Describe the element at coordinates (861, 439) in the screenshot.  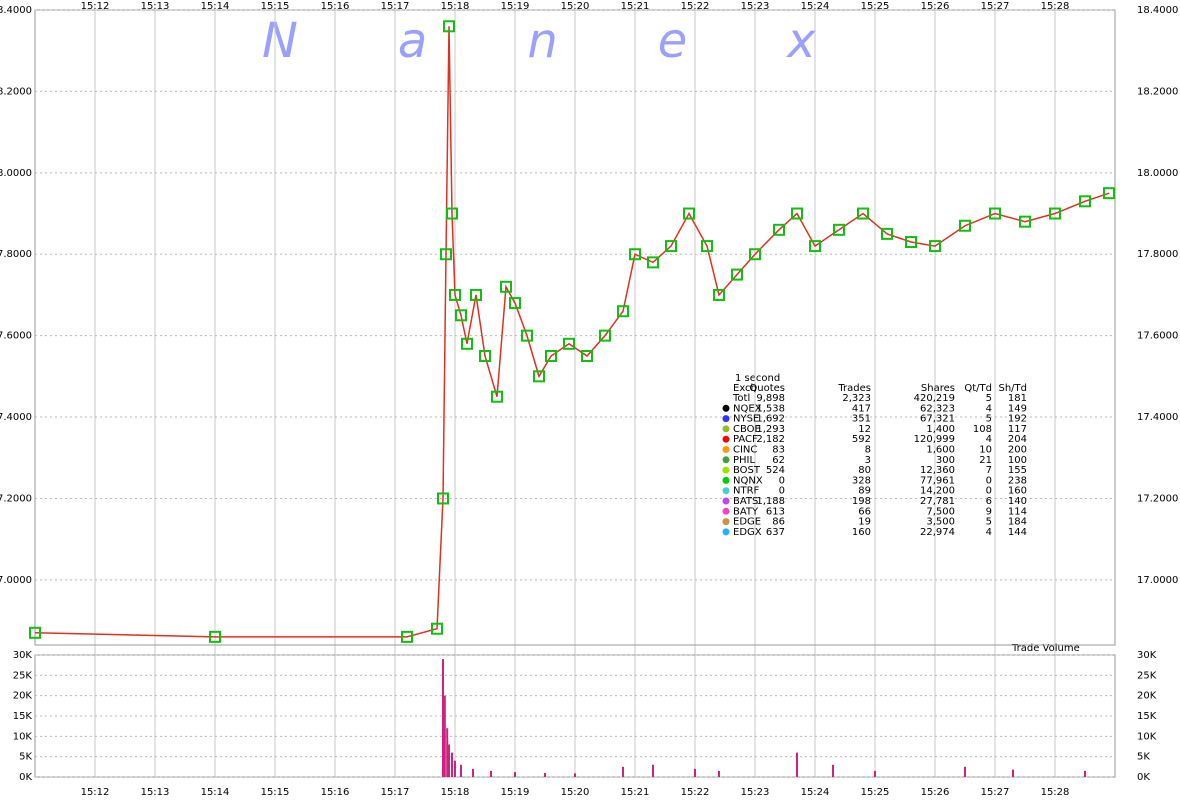
I see `table-cell: 592` at that location.